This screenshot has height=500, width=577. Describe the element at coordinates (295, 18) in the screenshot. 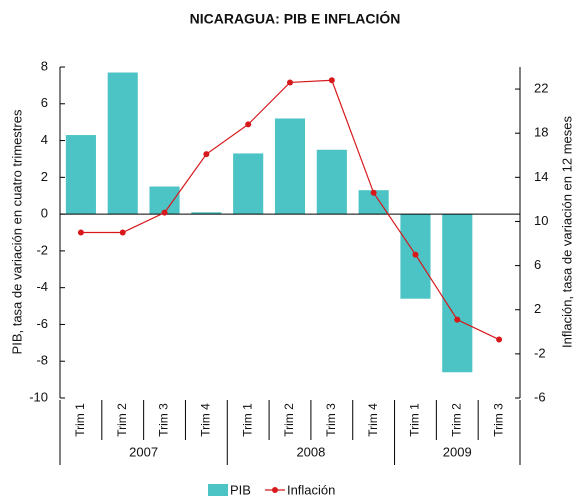

I see `chart-title: NICARAGUA: PIB E INFLACIÓN` at that location.